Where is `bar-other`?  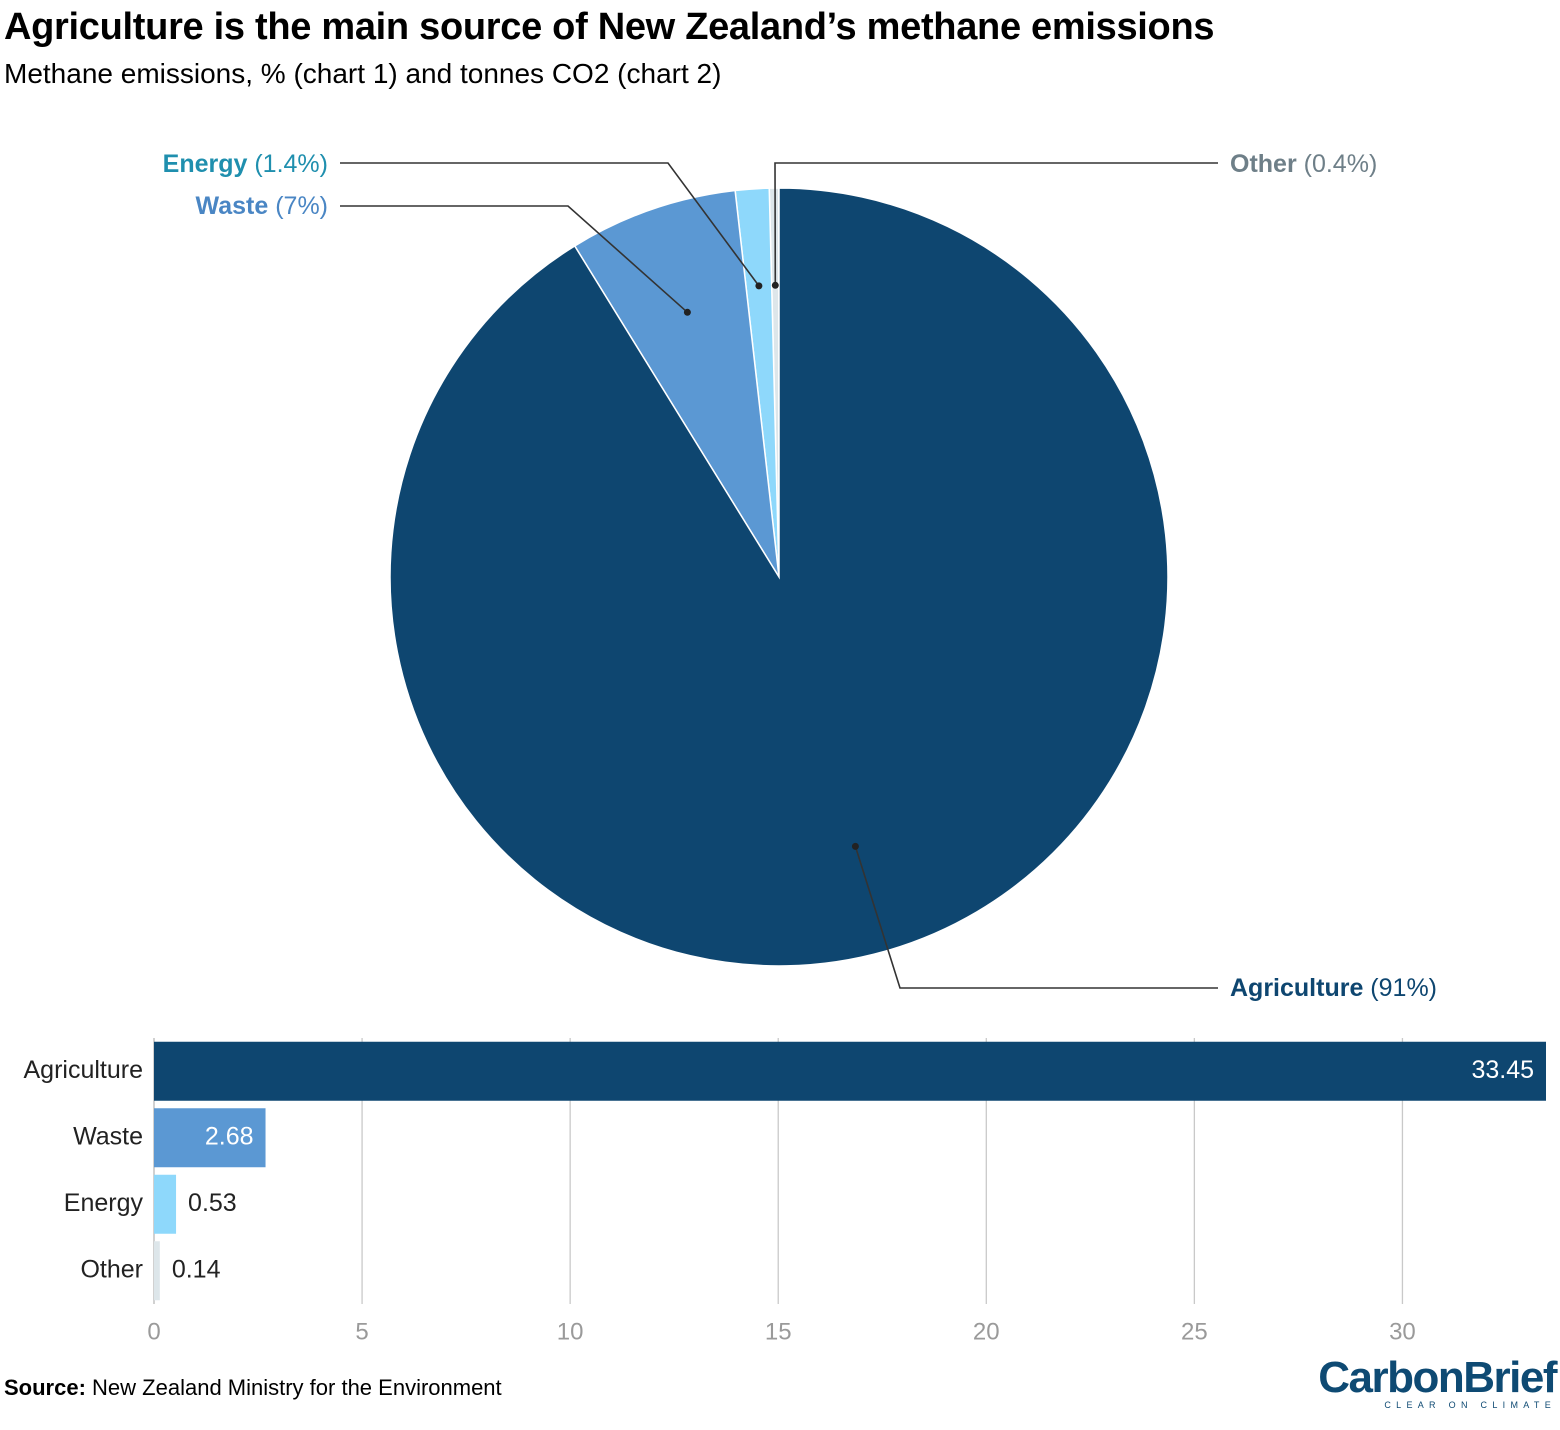
bar-other is located at coordinates (157, 1271).